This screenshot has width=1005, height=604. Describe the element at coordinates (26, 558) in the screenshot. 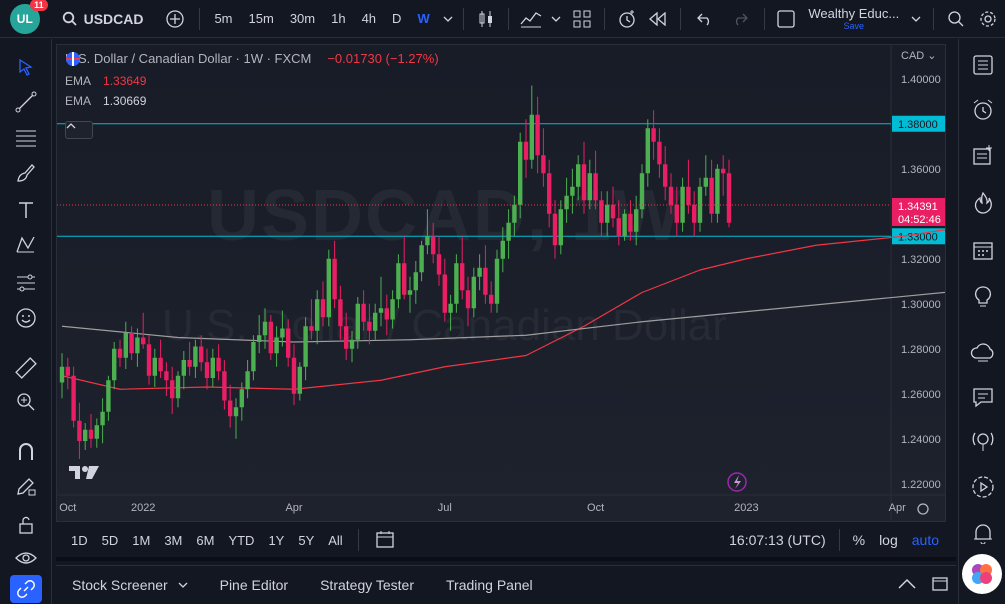

I see `hide-drawings-tool` at that location.